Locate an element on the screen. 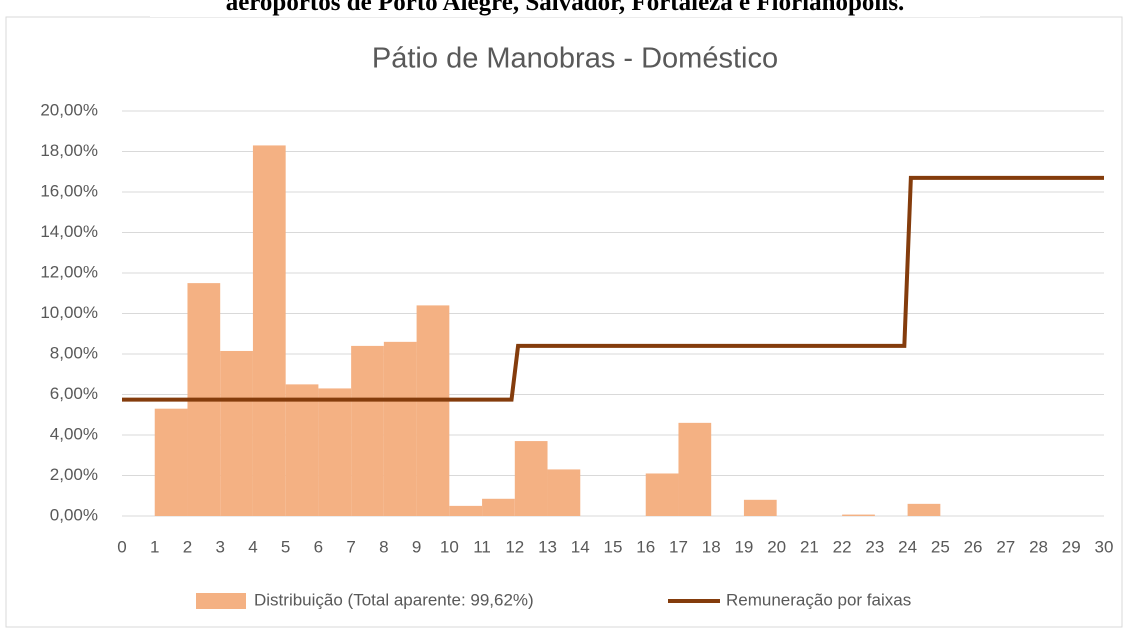 This screenshot has height=631, width=1130. y-tick-label: 2,00% is located at coordinates (74, 474).